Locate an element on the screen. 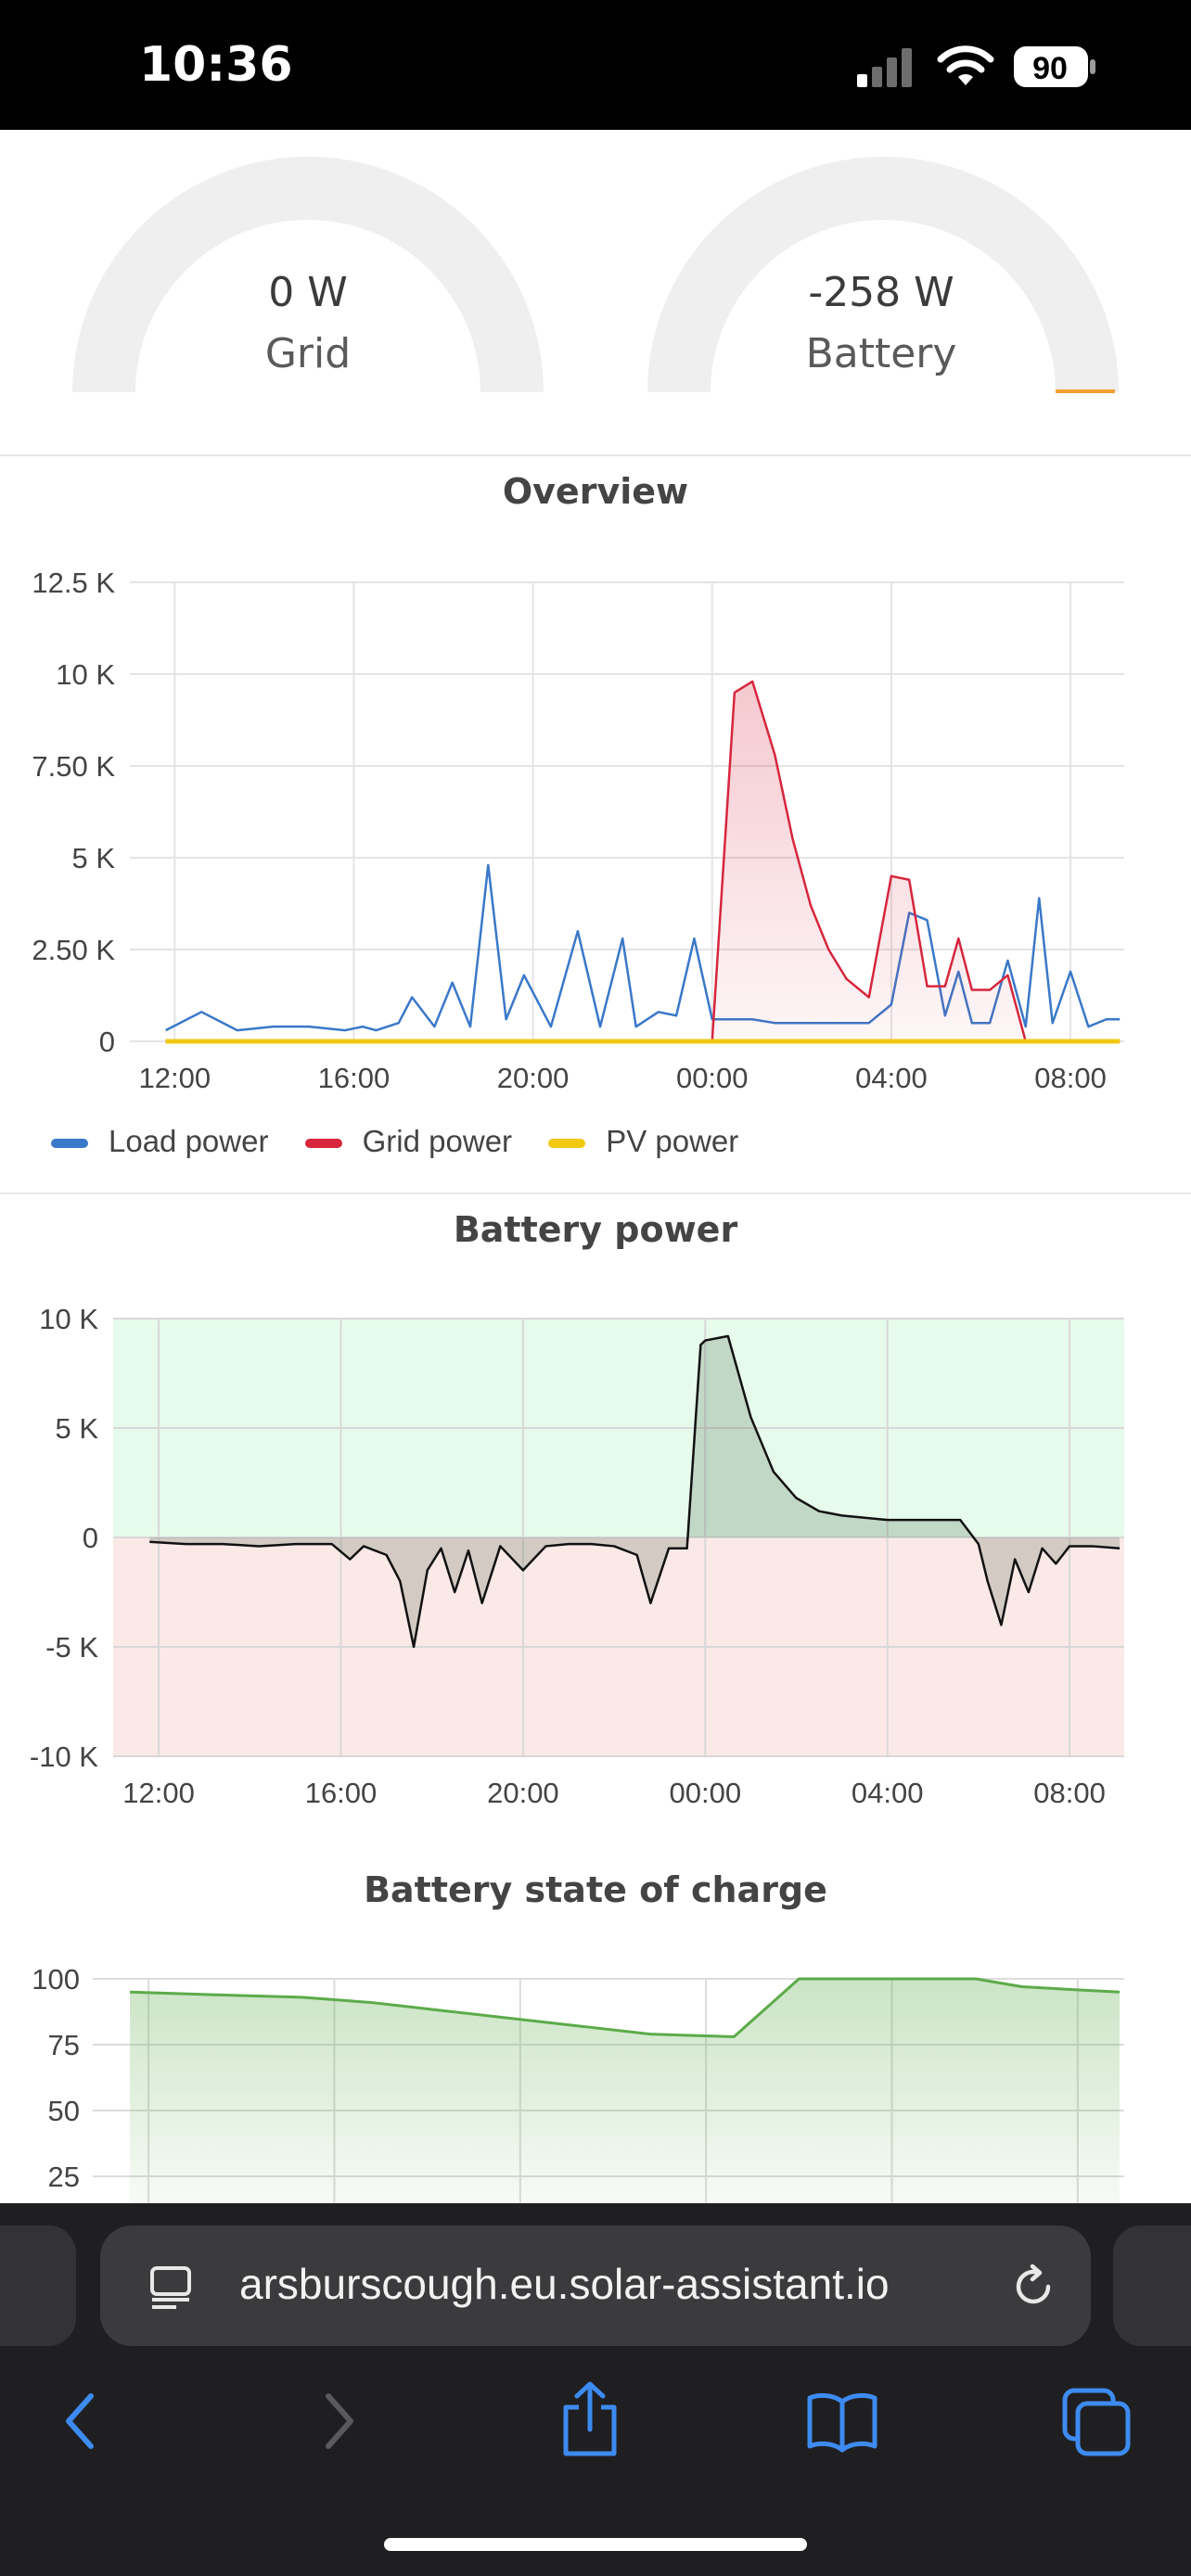 The image size is (1191, 2576). reload-icon is located at coordinates (1033, 2287).